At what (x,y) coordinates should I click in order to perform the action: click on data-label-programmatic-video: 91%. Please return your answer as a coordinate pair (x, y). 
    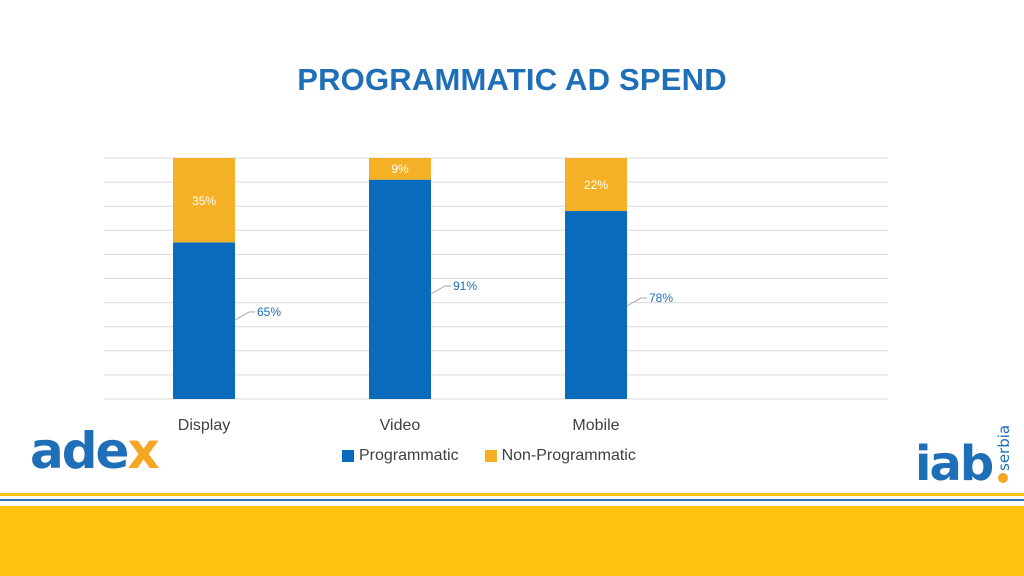
    Looking at the image, I should click on (465, 286).